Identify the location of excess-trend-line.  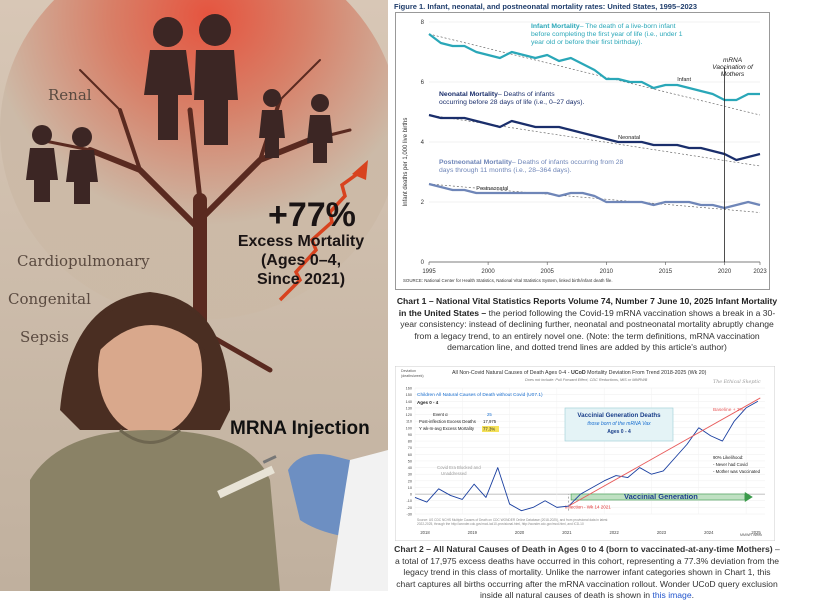
(320, 236).